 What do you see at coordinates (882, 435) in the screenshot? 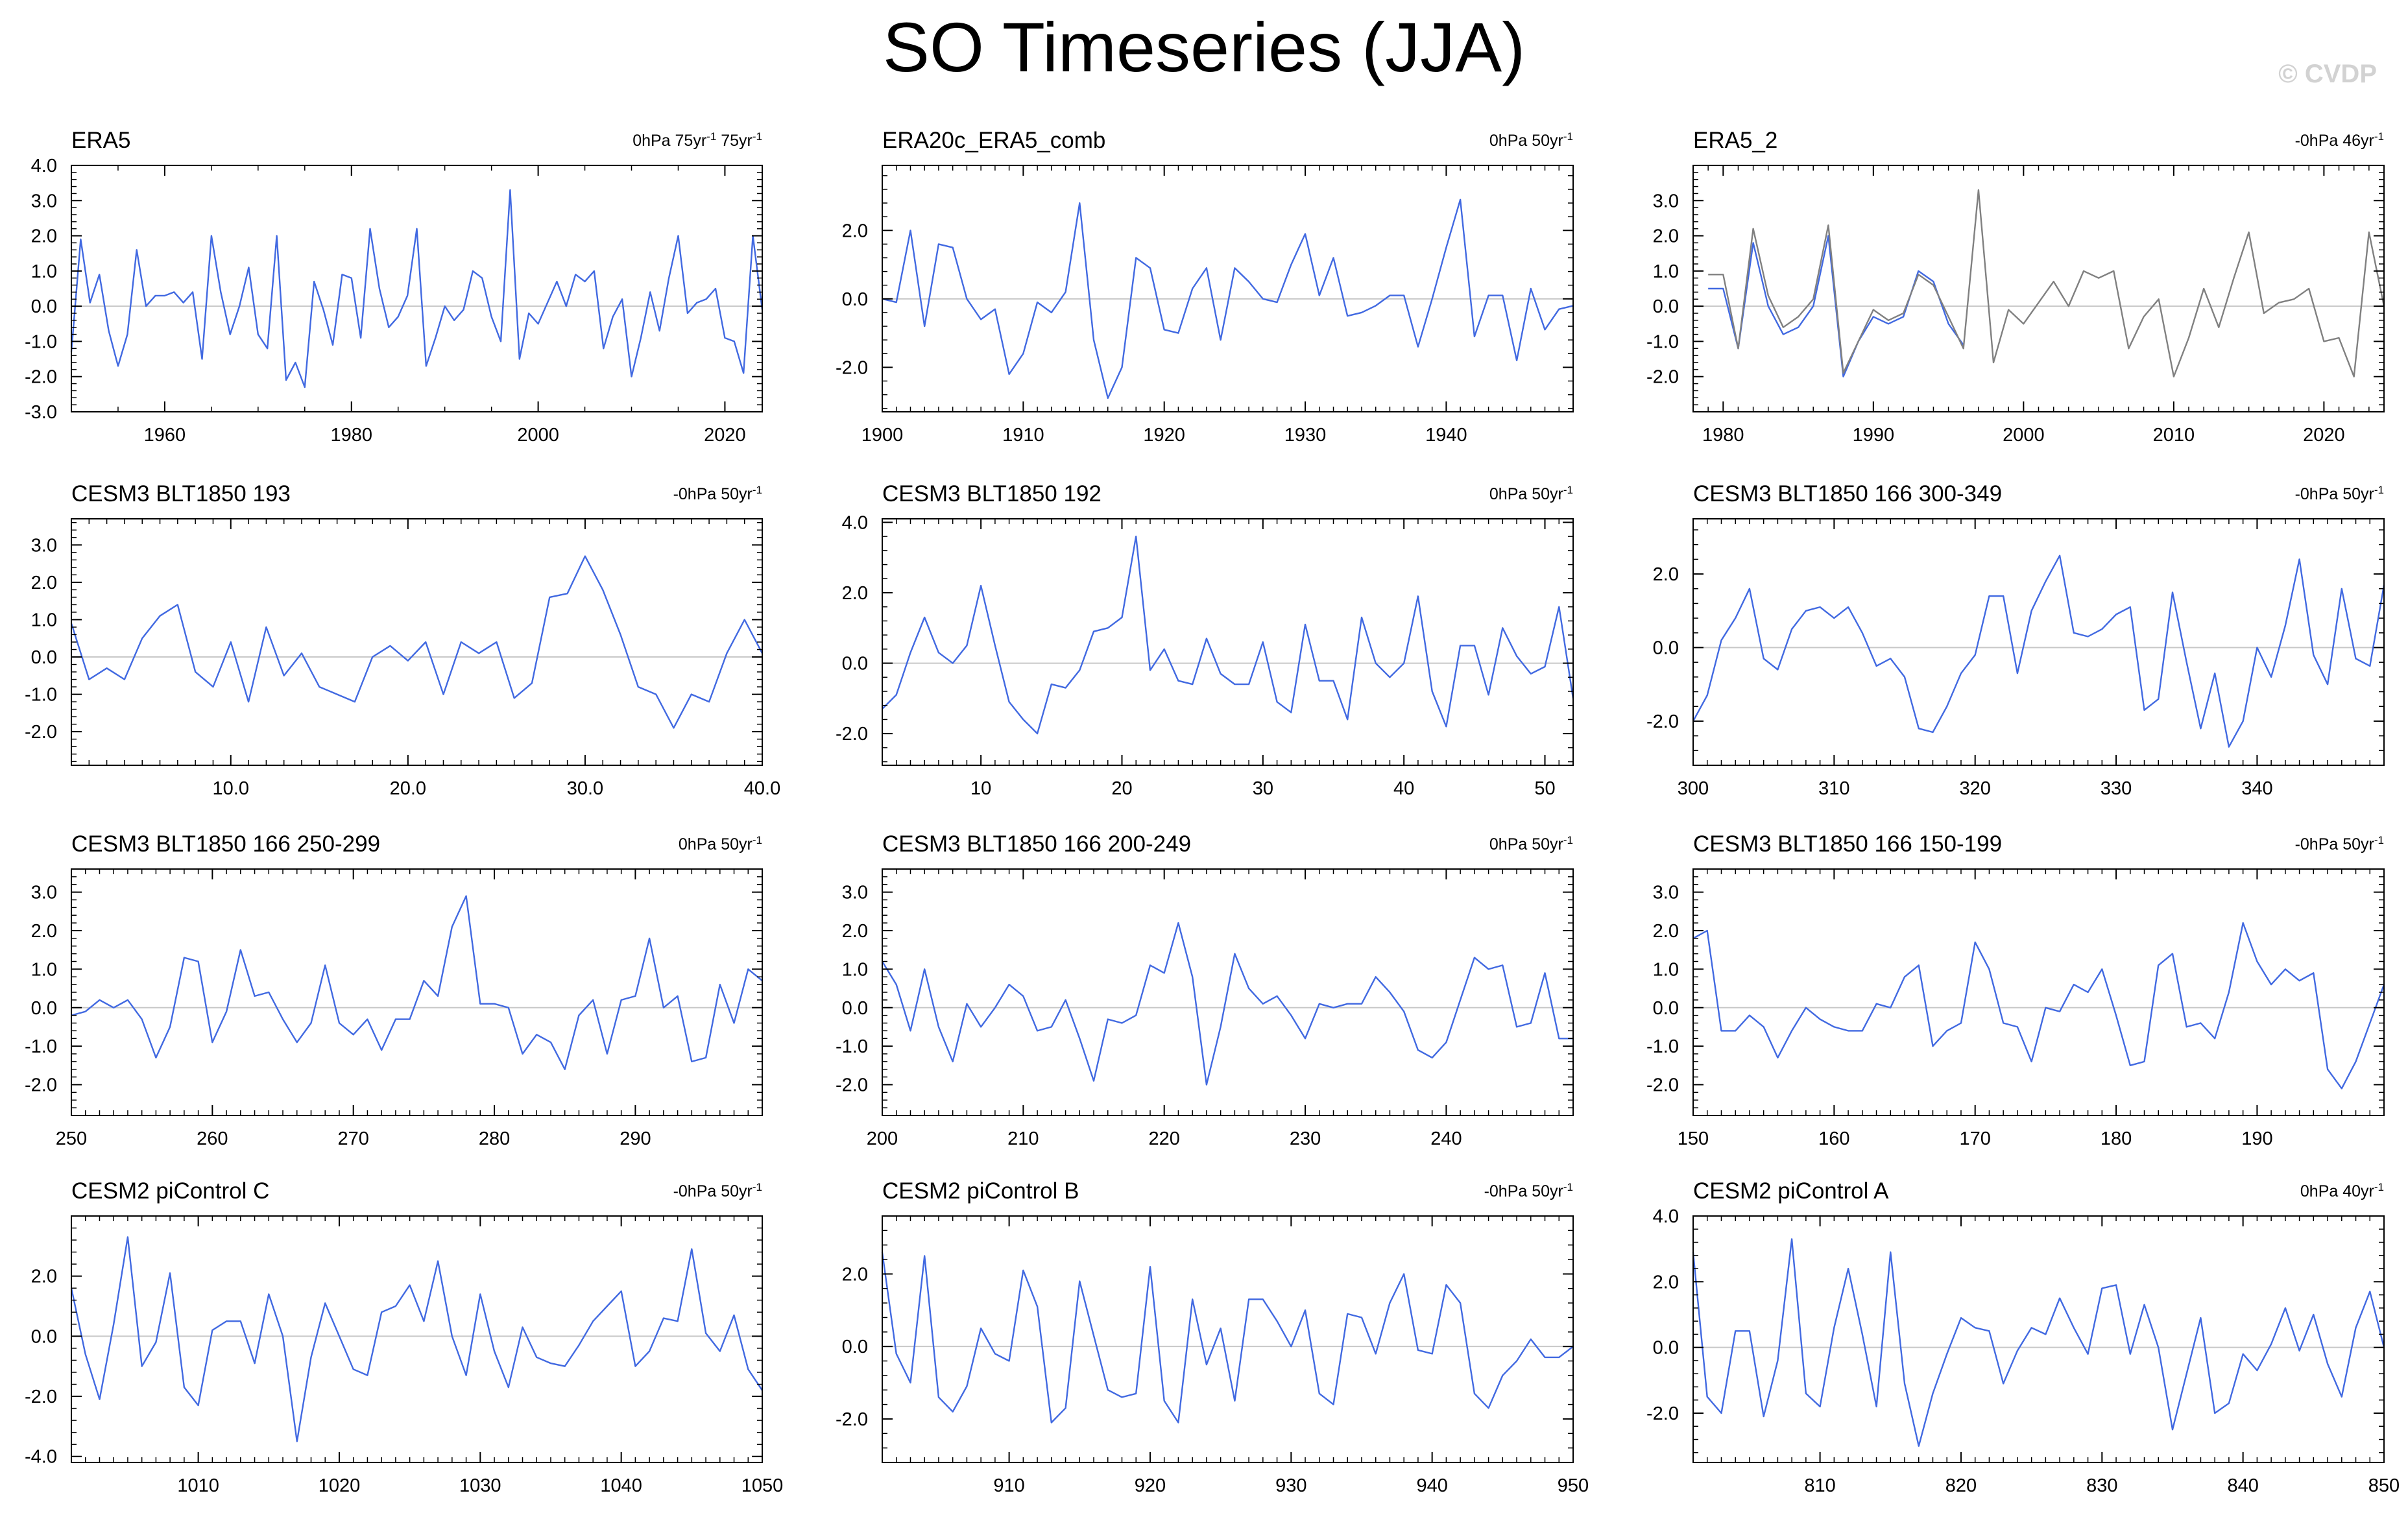
I see `x-tick-label: 1900` at bounding box center [882, 435].